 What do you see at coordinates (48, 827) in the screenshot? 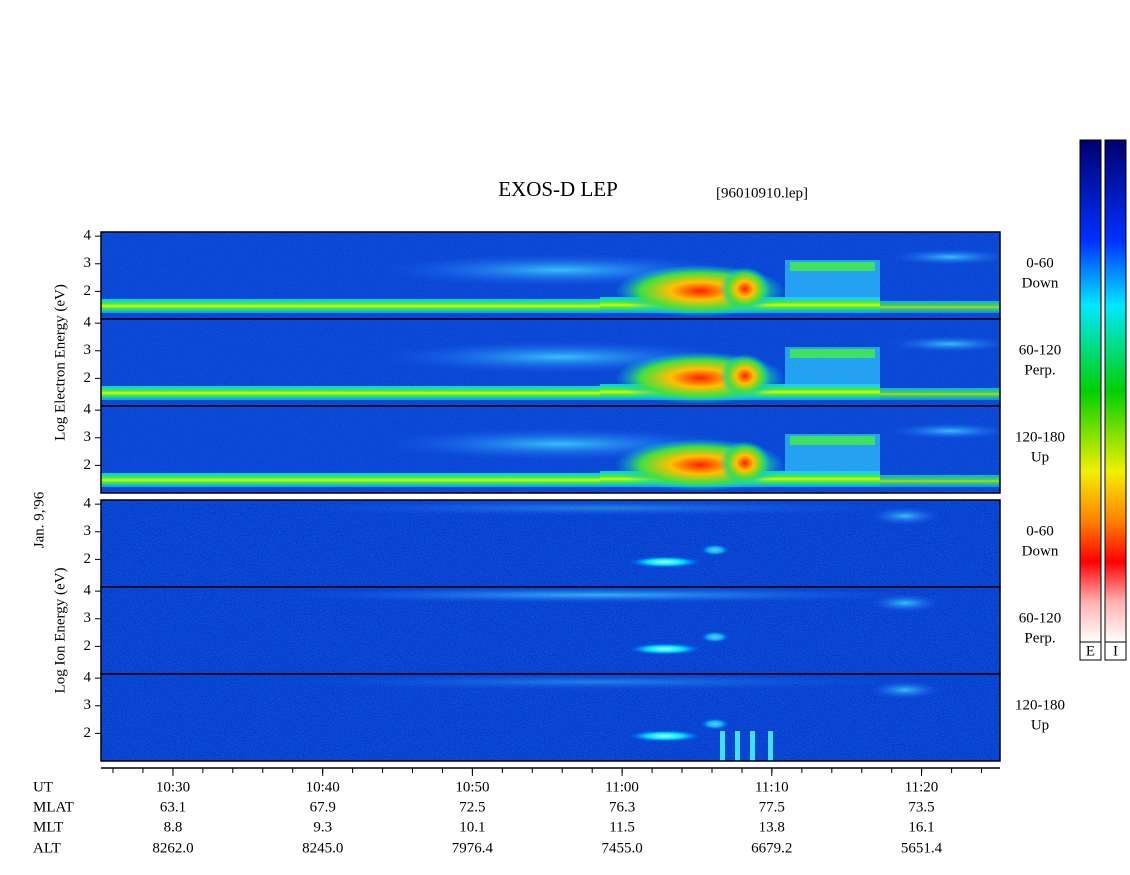
I see `row-name: MLT` at bounding box center [48, 827].